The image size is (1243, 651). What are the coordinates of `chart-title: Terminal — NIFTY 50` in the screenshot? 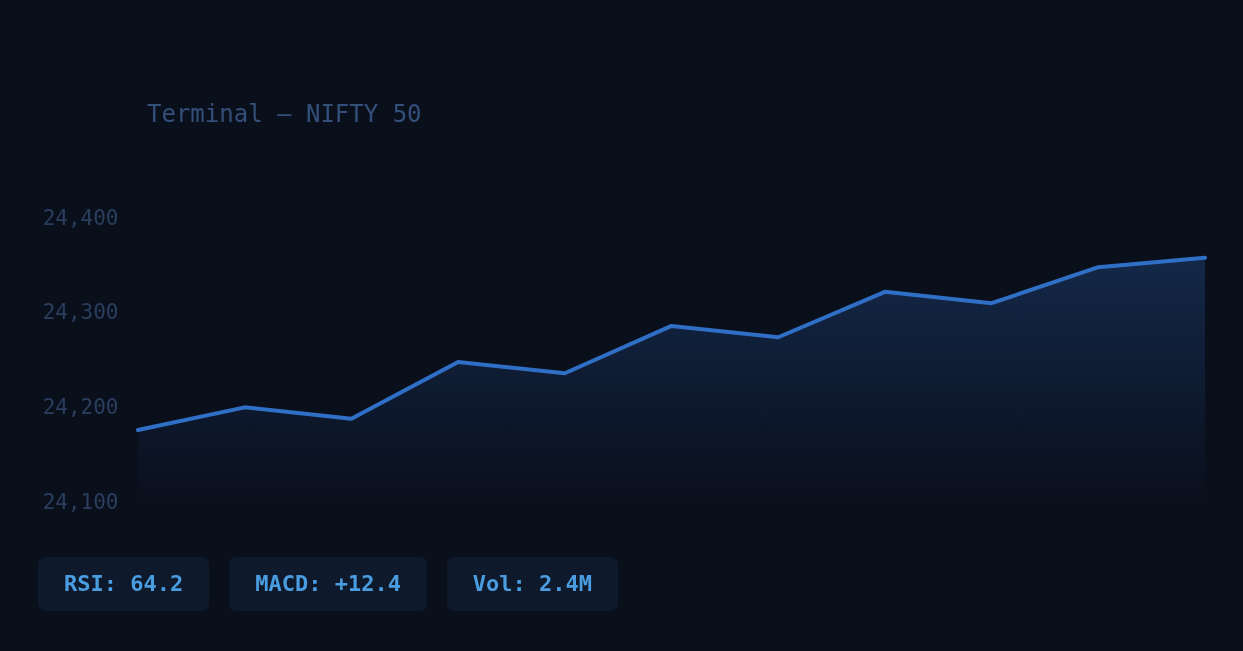 It's located at (284, 114).